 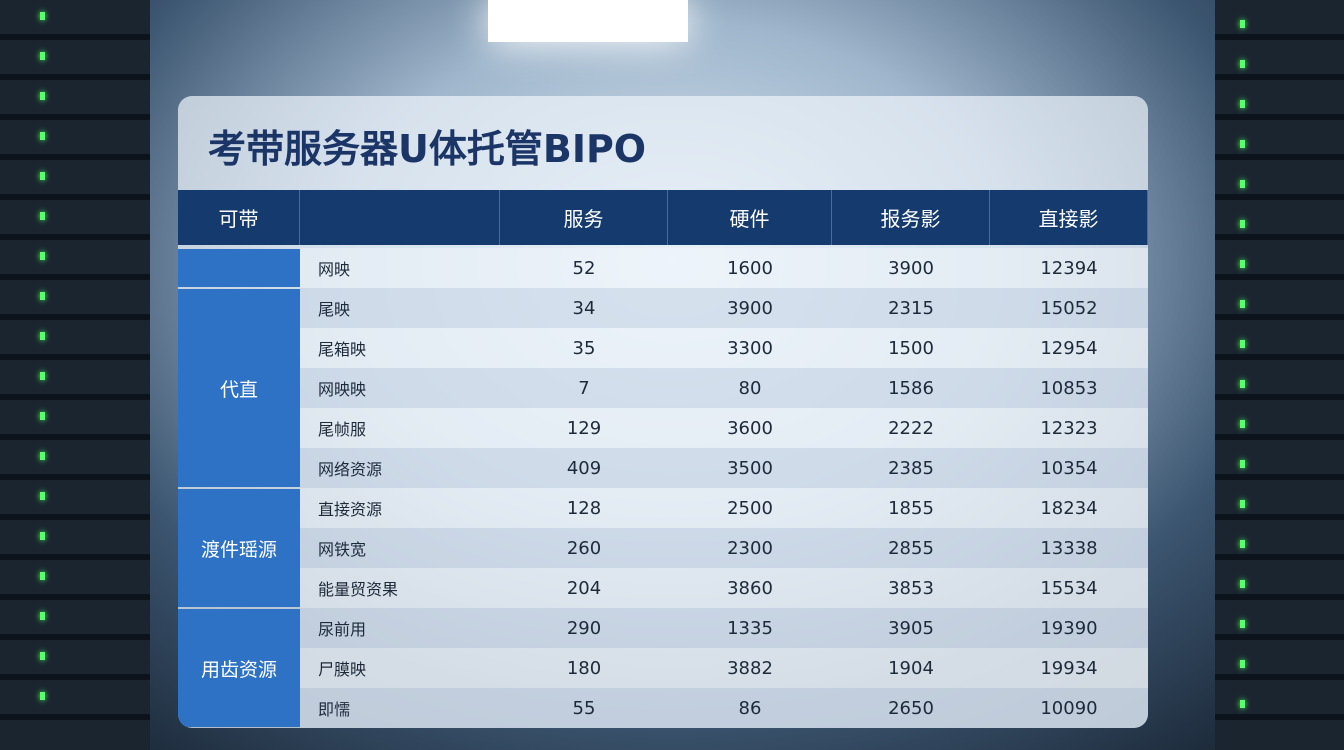 What do you see at coordinates (400, 588) in the screenshot?
I see `row-name: 能量贸资果` at bounding box center [400, 588].